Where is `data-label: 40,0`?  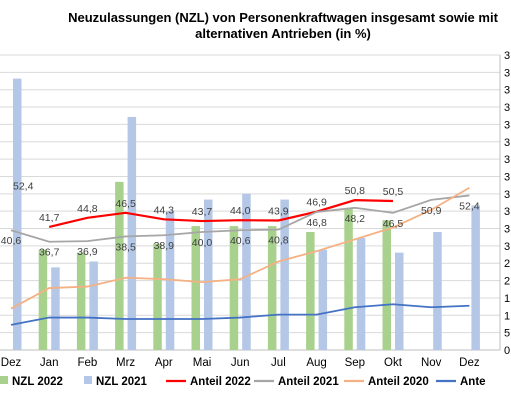
data-label: 40,0 is located at coordinates (202, 243).